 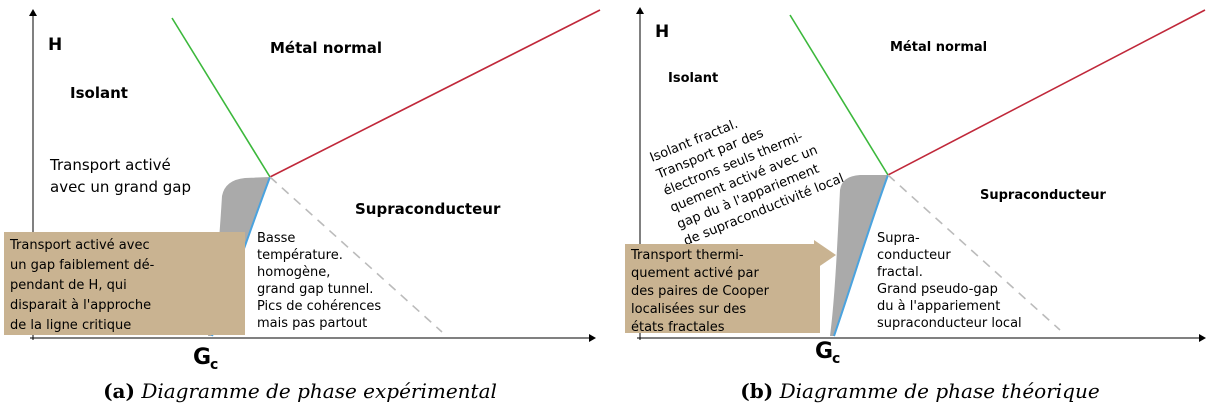 I want to click on note-line: Grand pseudo-gap, so click(x=937, y=289).